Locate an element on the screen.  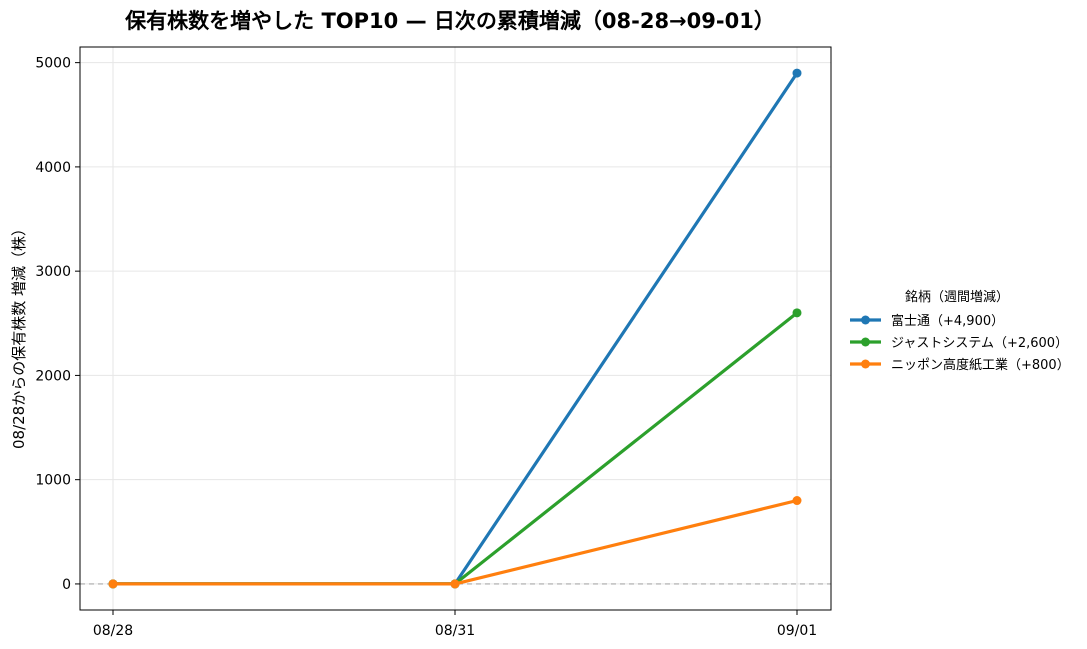
y-tick-label: 2000 is located at coordinates (53, 376).